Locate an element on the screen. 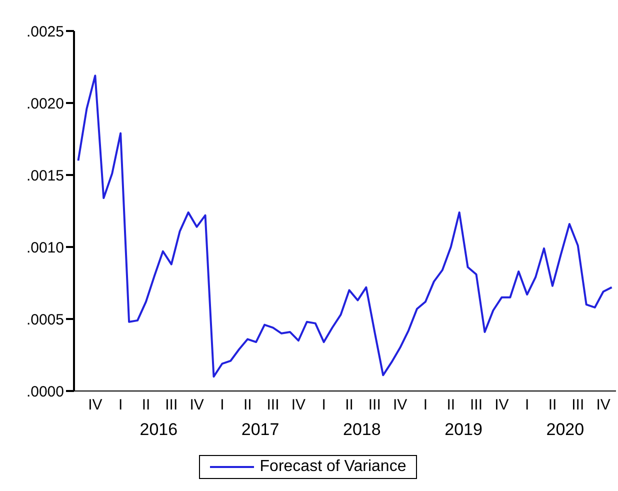 The height and width of the screenshot is (491, 618). text: 2020 is located at coordinates (565, 430).